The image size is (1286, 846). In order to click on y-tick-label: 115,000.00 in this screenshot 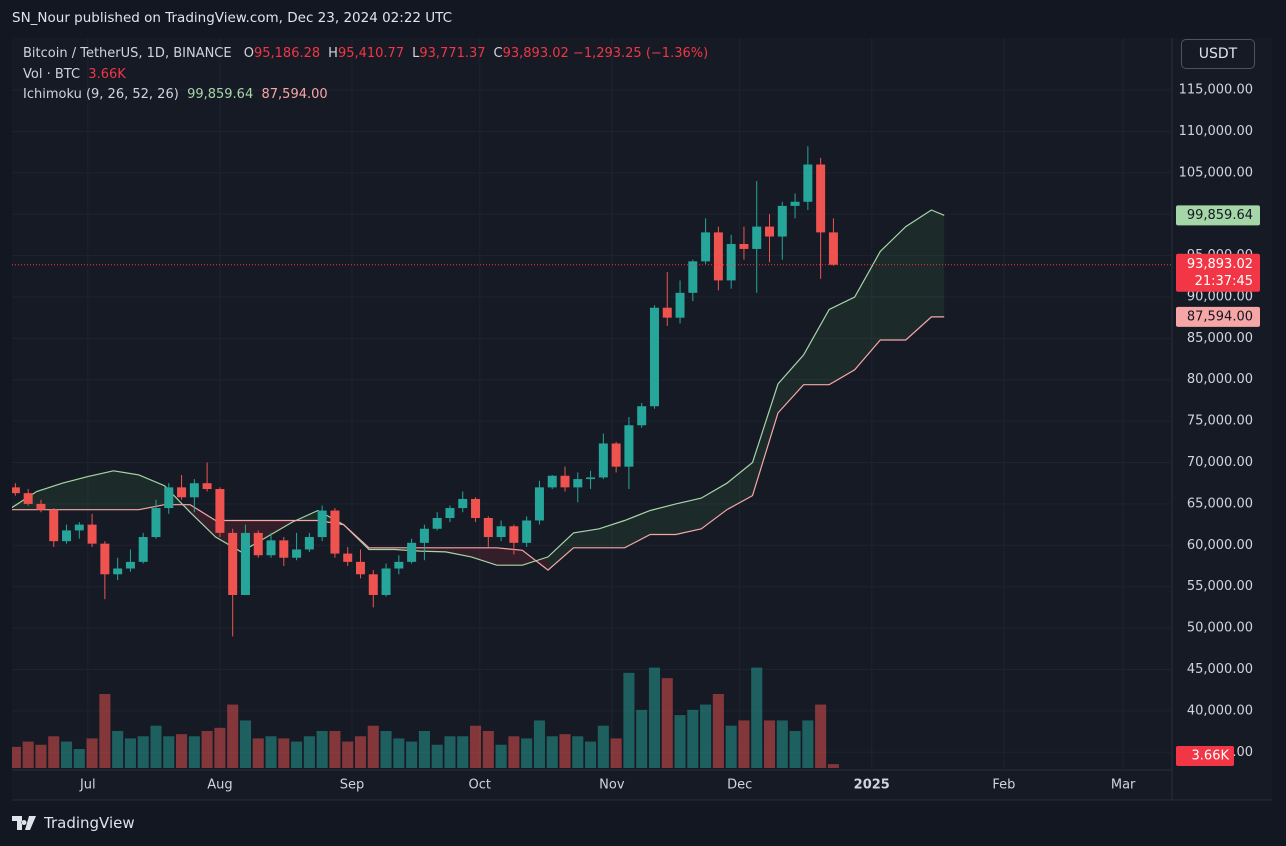, I will do `click(1216, 90)`.